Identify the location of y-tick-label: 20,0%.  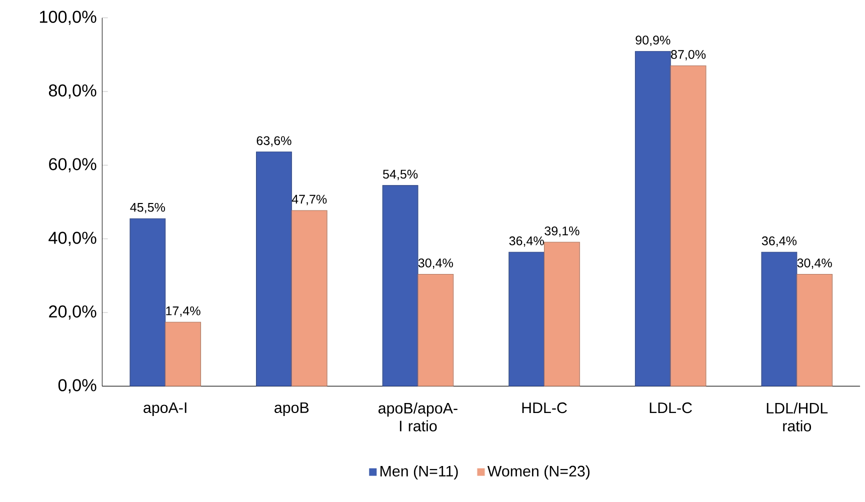
(72, 312).